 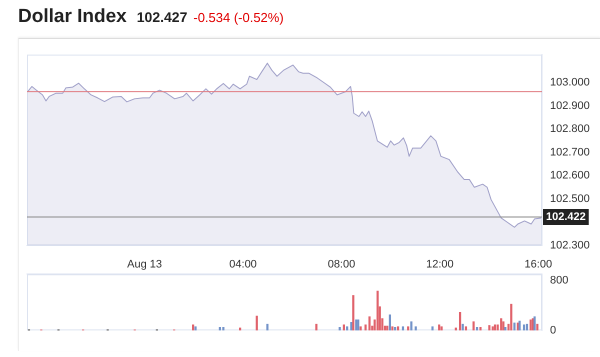 What do you see at coordinates (538, 264) in the screenshot?
I see `x-tick-label: 16:00` at bounding box center [538, 264].